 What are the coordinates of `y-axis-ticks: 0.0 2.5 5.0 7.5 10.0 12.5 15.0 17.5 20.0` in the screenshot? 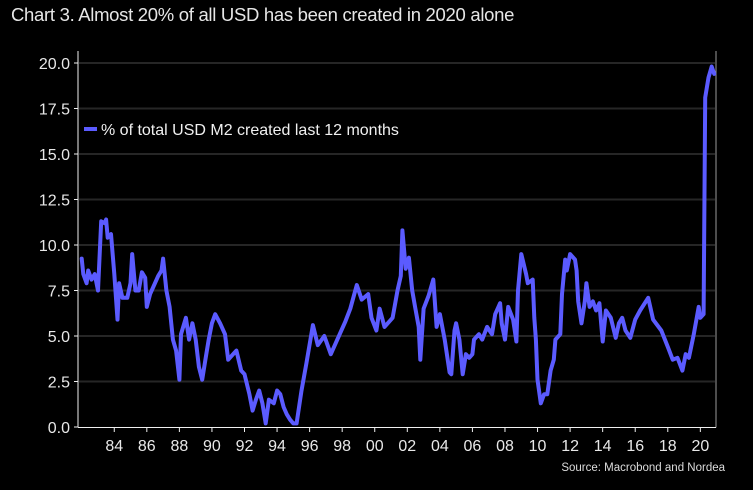 It's located at (58, 246).